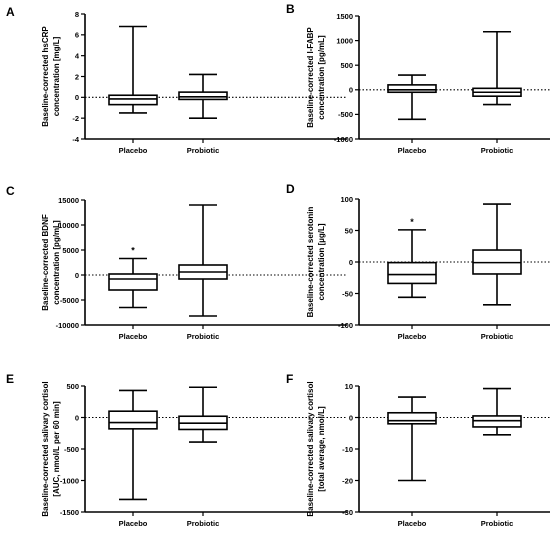 The height and width of the screenshot is (541, 550). What do you see at coordinates (289, 379) in the screenshot?
I see `panel-letter: F` at bounding box center [289, 379].